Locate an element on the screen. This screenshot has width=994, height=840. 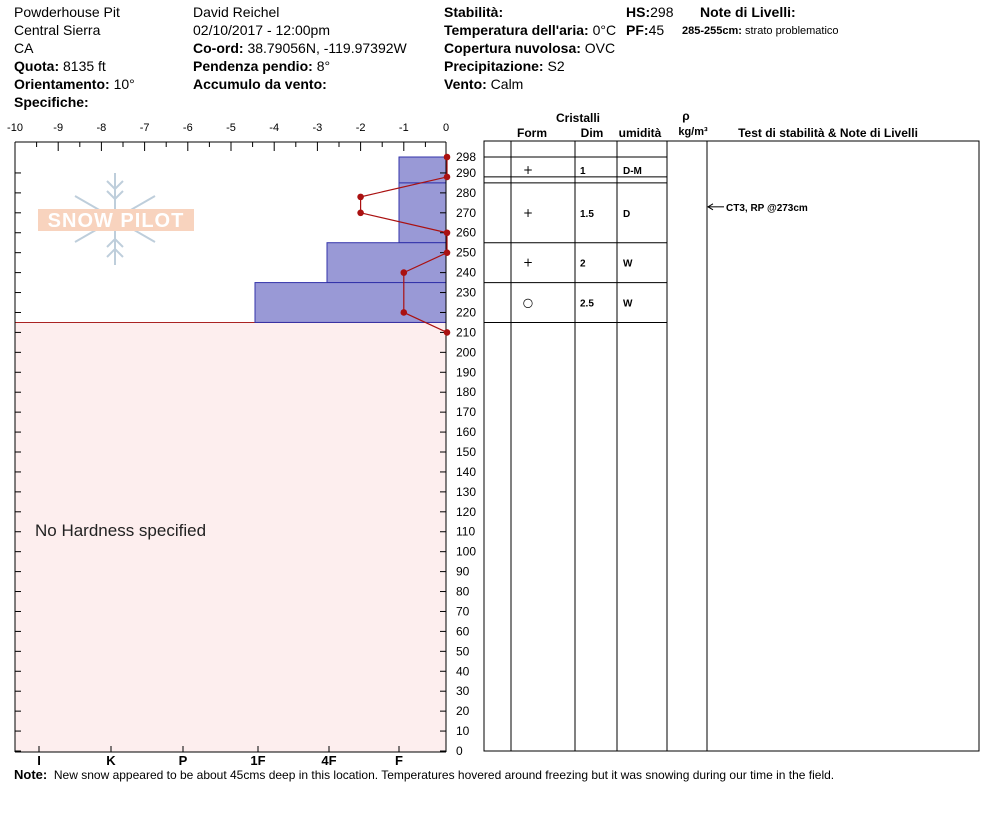
note-label: Note: is located at coordinates (31, 774).